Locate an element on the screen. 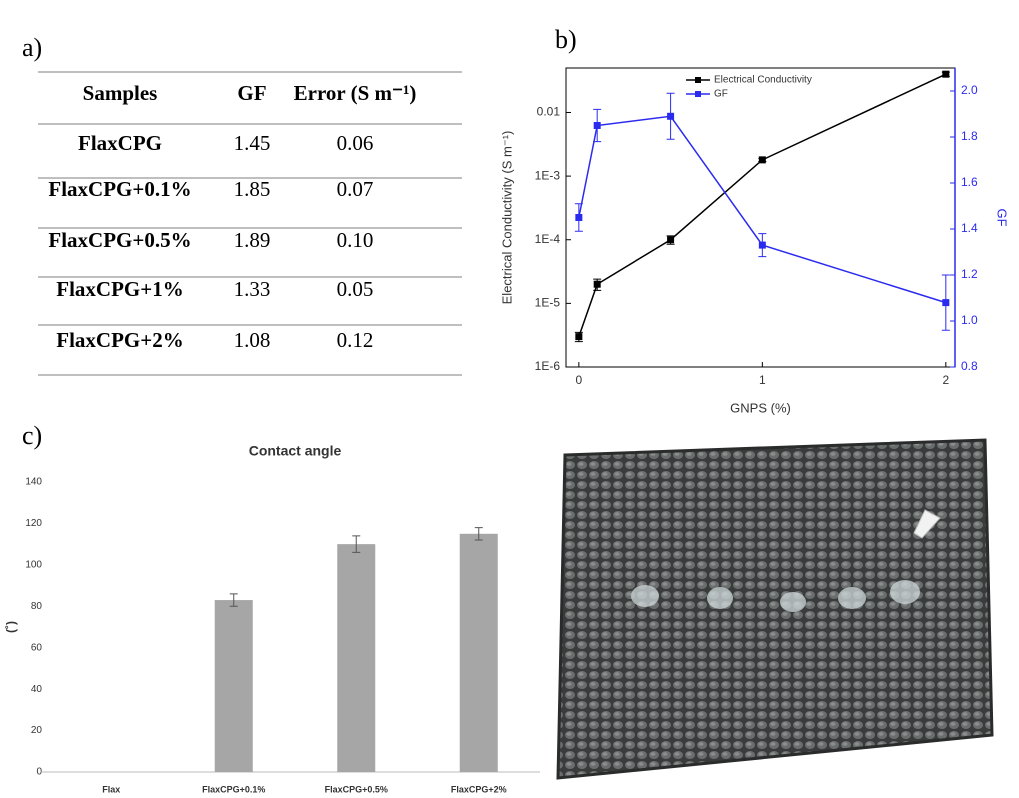 The image size is (1019, 798). y2-tick-label: 1.6 is located at coordinates (969, 182).